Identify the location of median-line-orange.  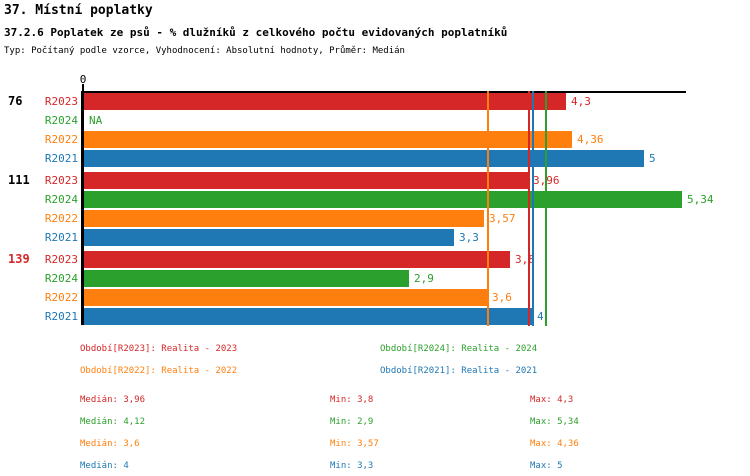
(488, 208).